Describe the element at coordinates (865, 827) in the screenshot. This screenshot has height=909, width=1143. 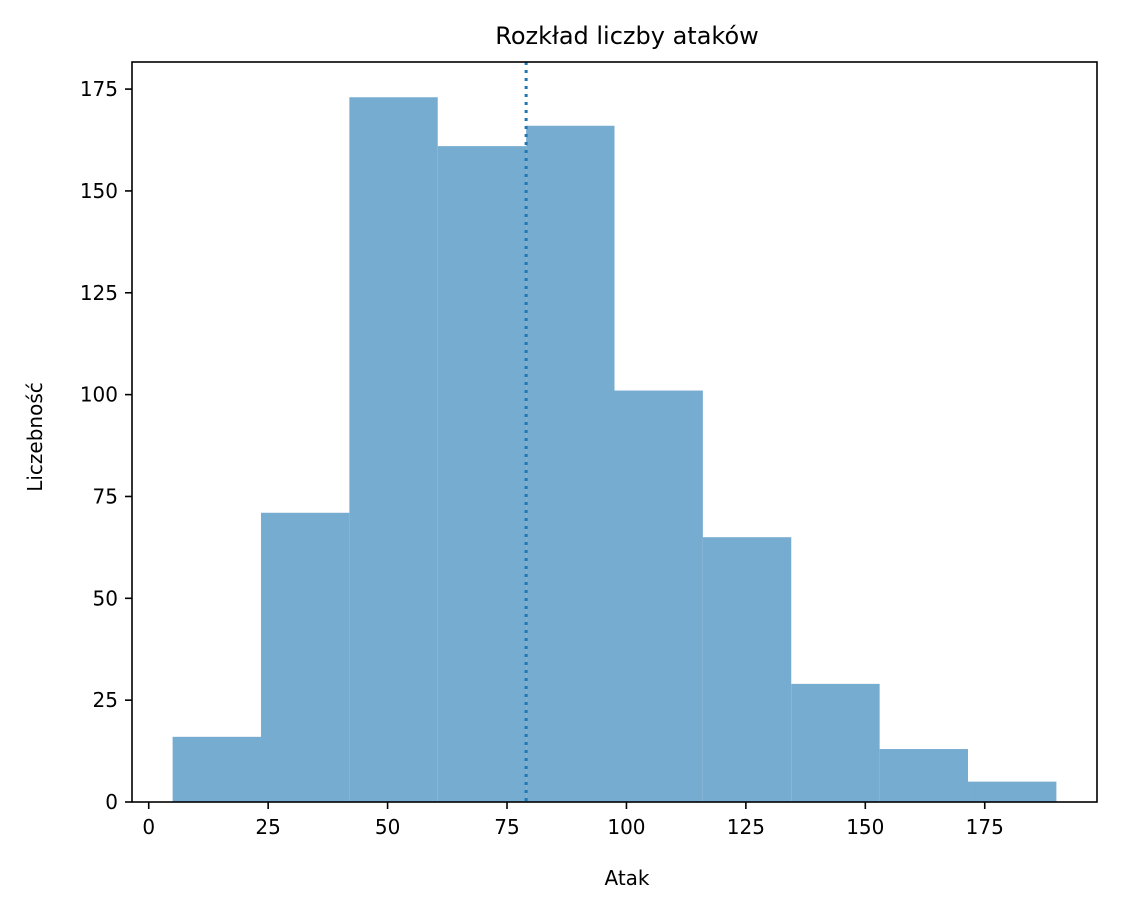
I see `x-tick-label: 150` at that location.